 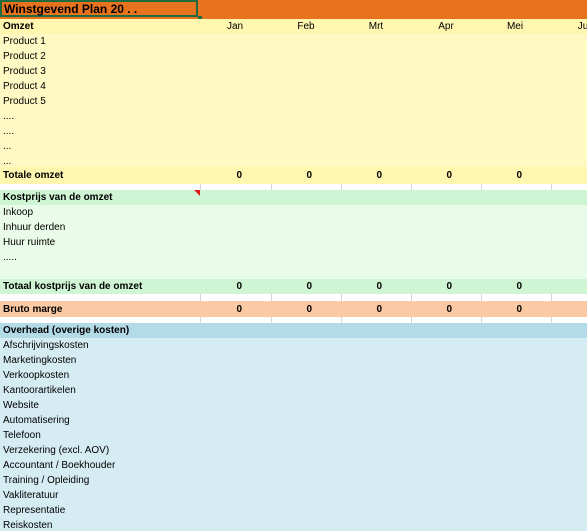 What do you see at coordinates (99, 8) in the screenshot?
I see `title-cell: Winstgevend Plan 20 . .` at bounding box center [99, 8].